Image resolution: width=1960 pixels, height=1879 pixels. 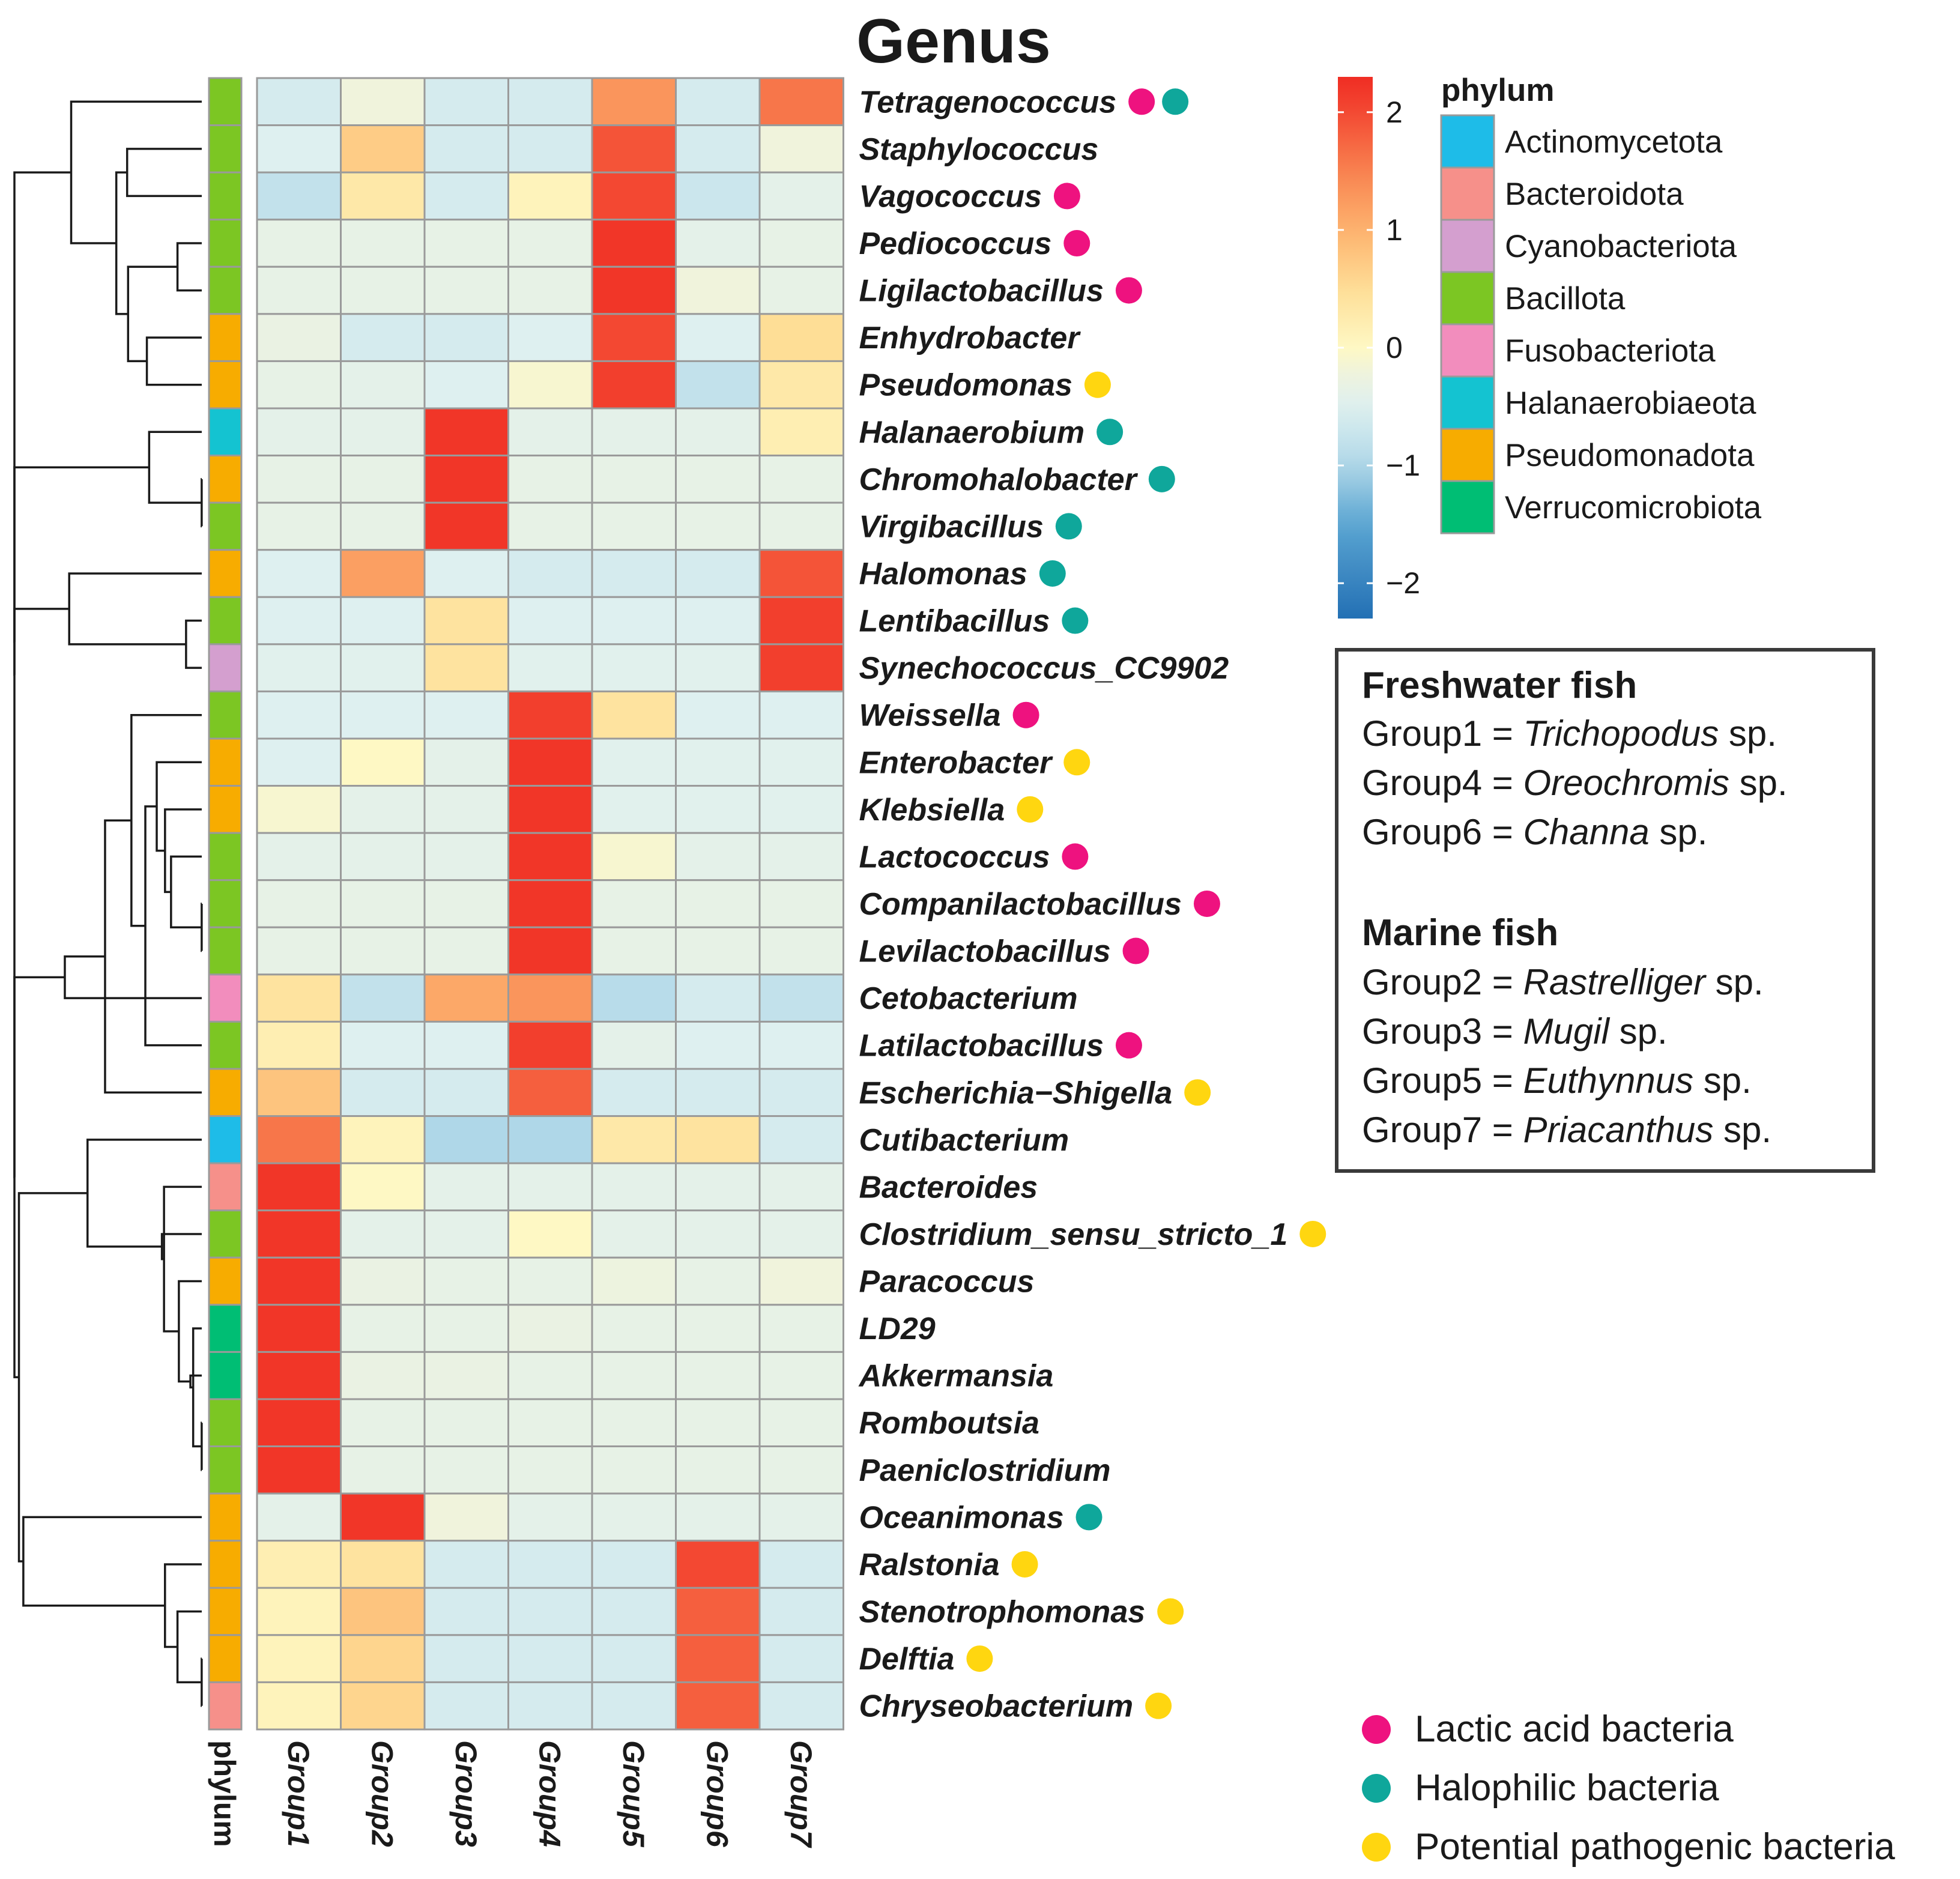 What do you see at coordinates (1565, 298) in the screenshot?
I see `phylum-legend-label: Bacillota` at bounding box center [1565, 298].